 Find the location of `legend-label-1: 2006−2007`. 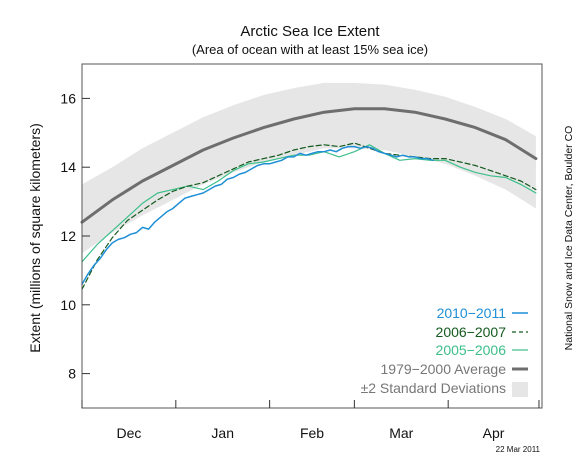

legend-label-1: 2006−2007 is located at coordinates (471, 332).